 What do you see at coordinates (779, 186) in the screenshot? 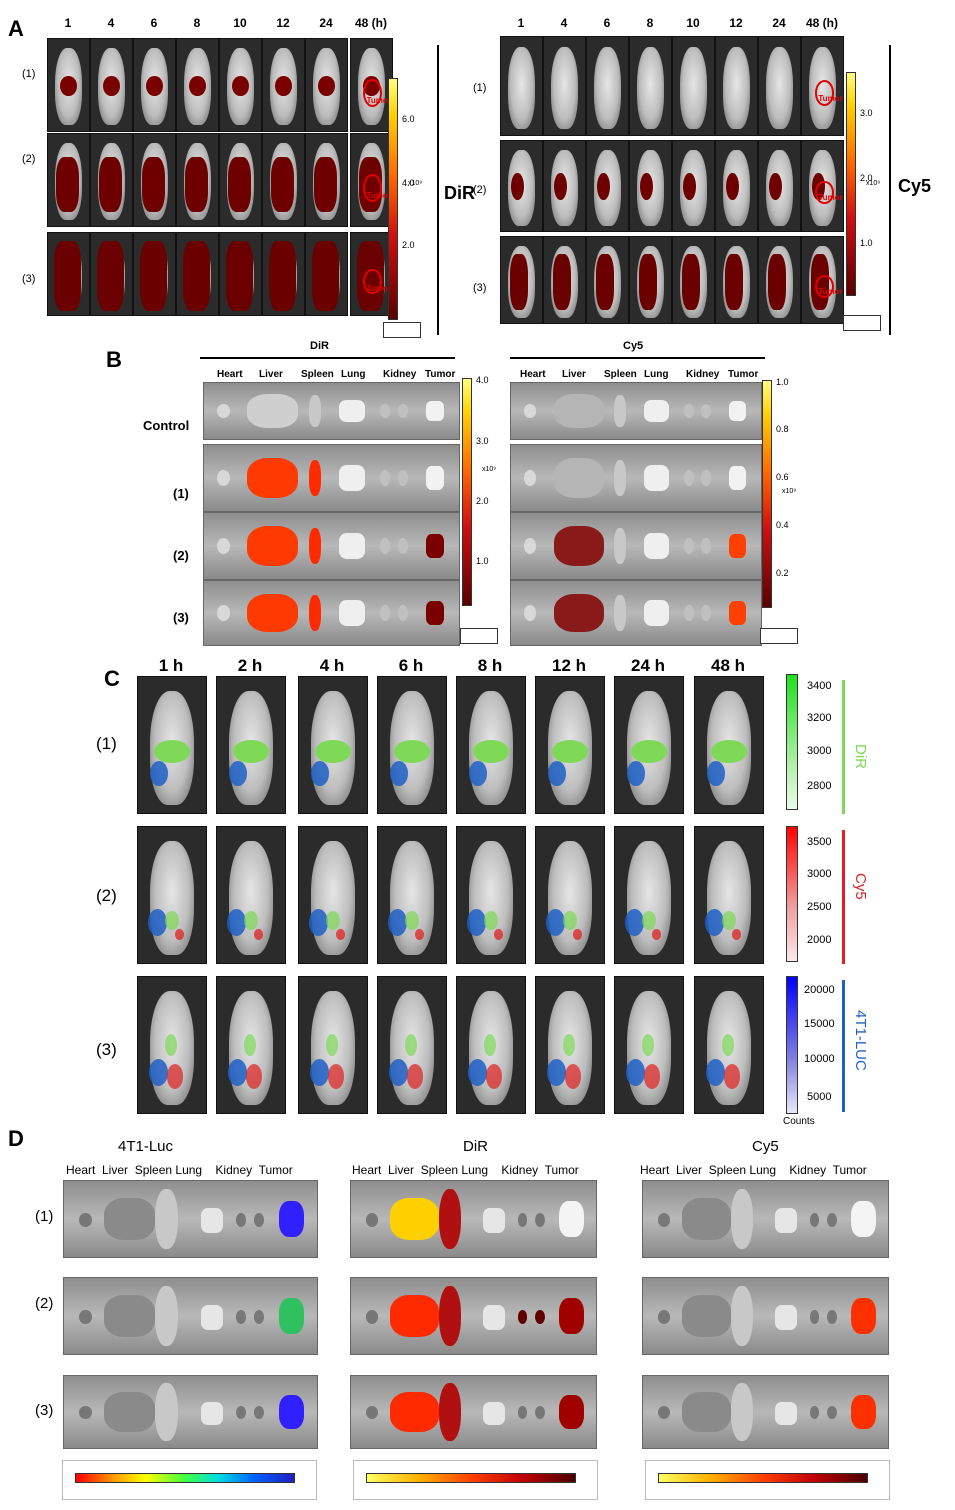
I see `panel-a-right-mouse-r1-c6` at bounding box center [779, 186].